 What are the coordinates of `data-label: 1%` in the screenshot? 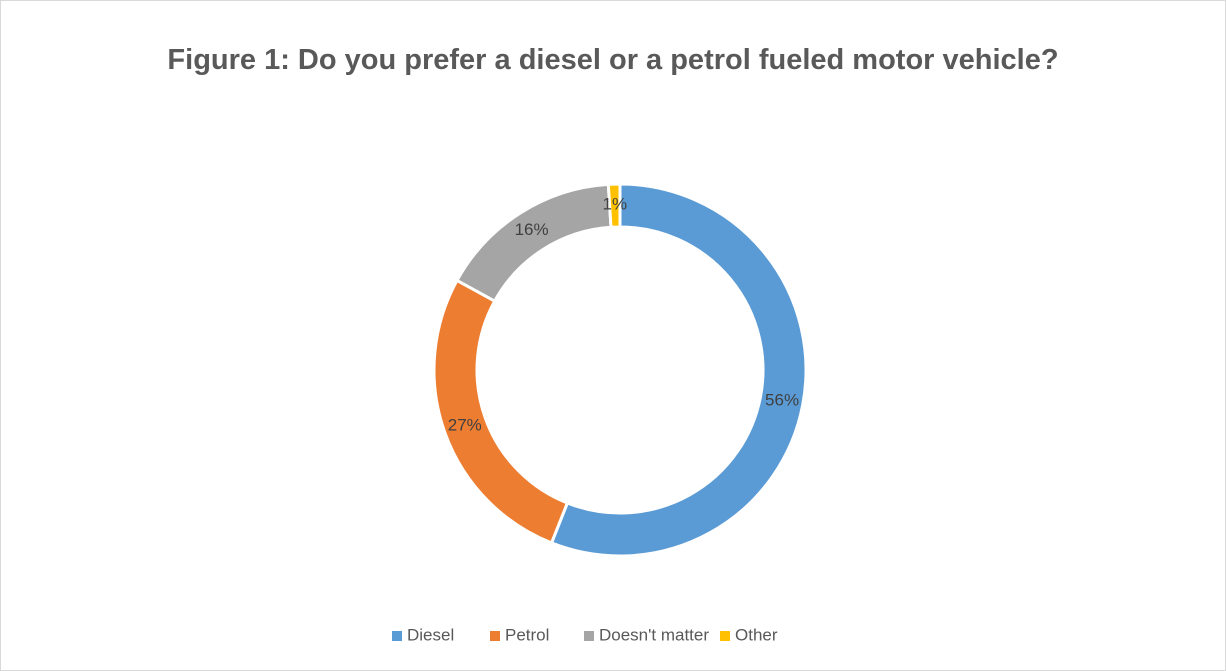 It's located at (615, 204).